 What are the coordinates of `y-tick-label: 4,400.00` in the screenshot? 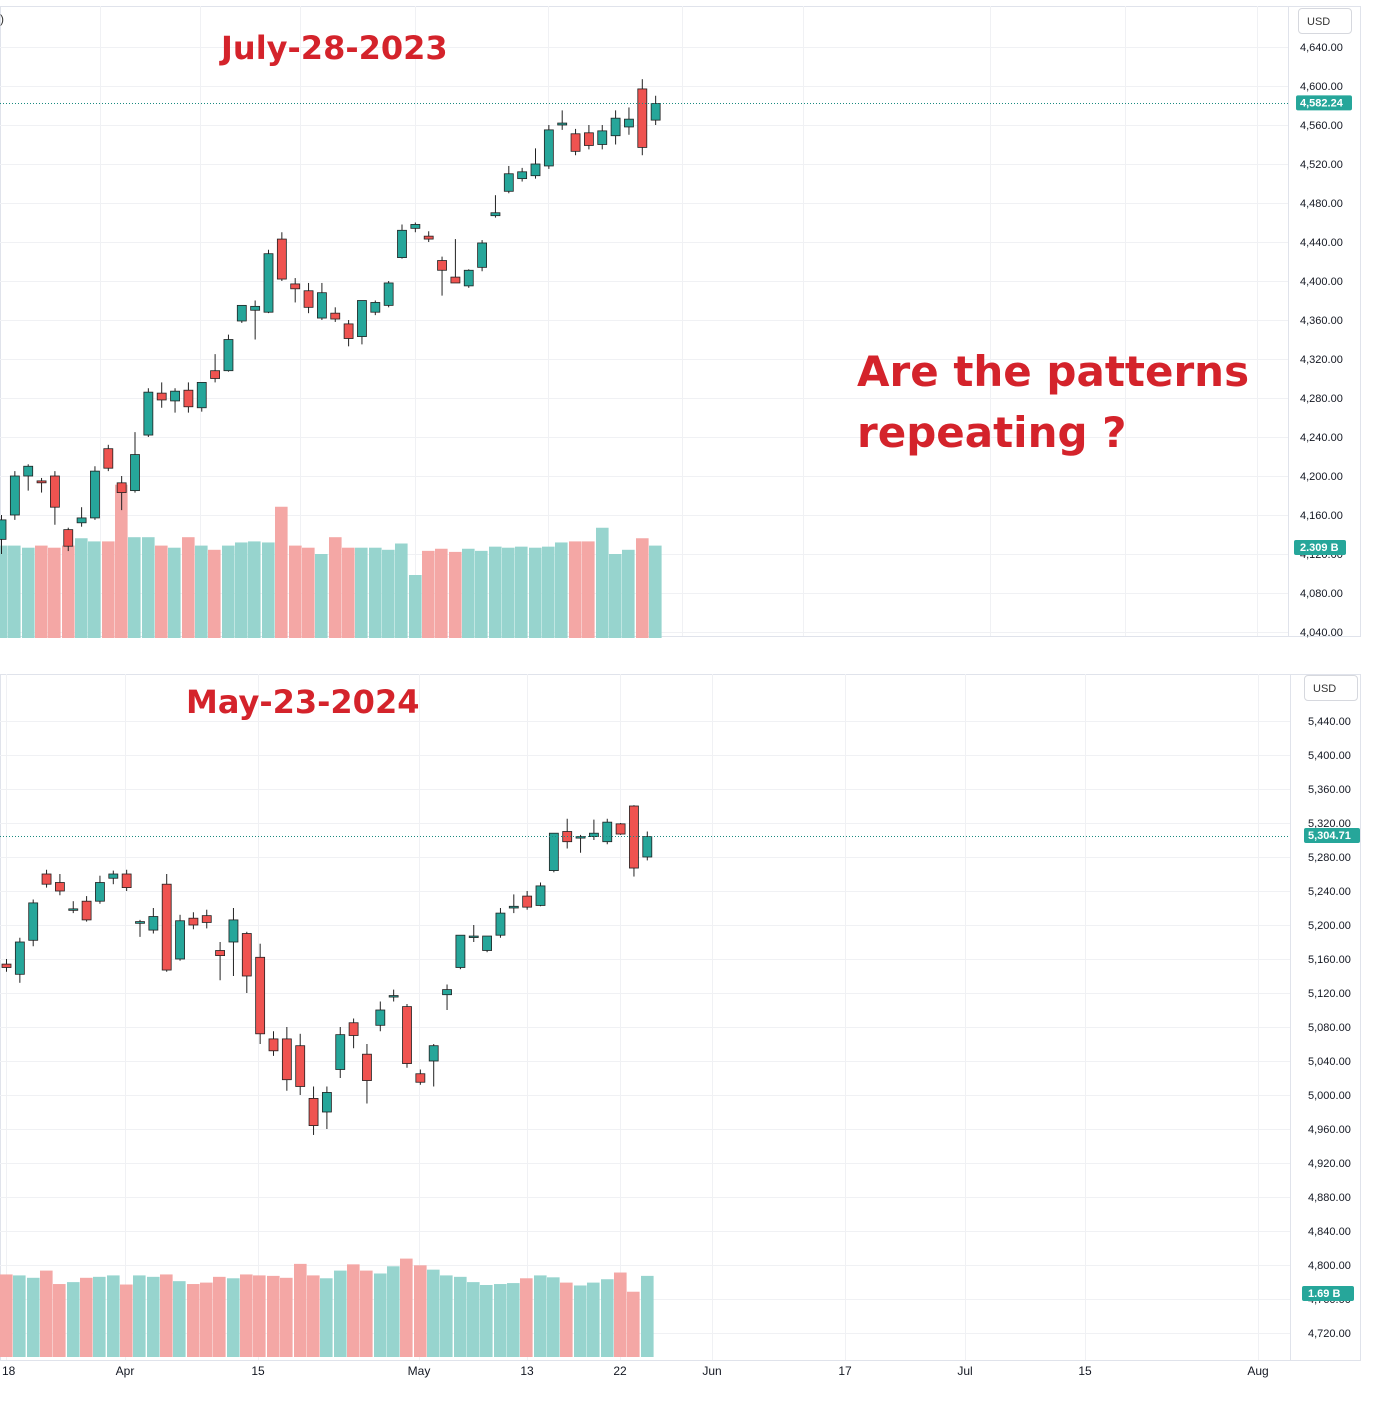 It's located at (1321, 282).